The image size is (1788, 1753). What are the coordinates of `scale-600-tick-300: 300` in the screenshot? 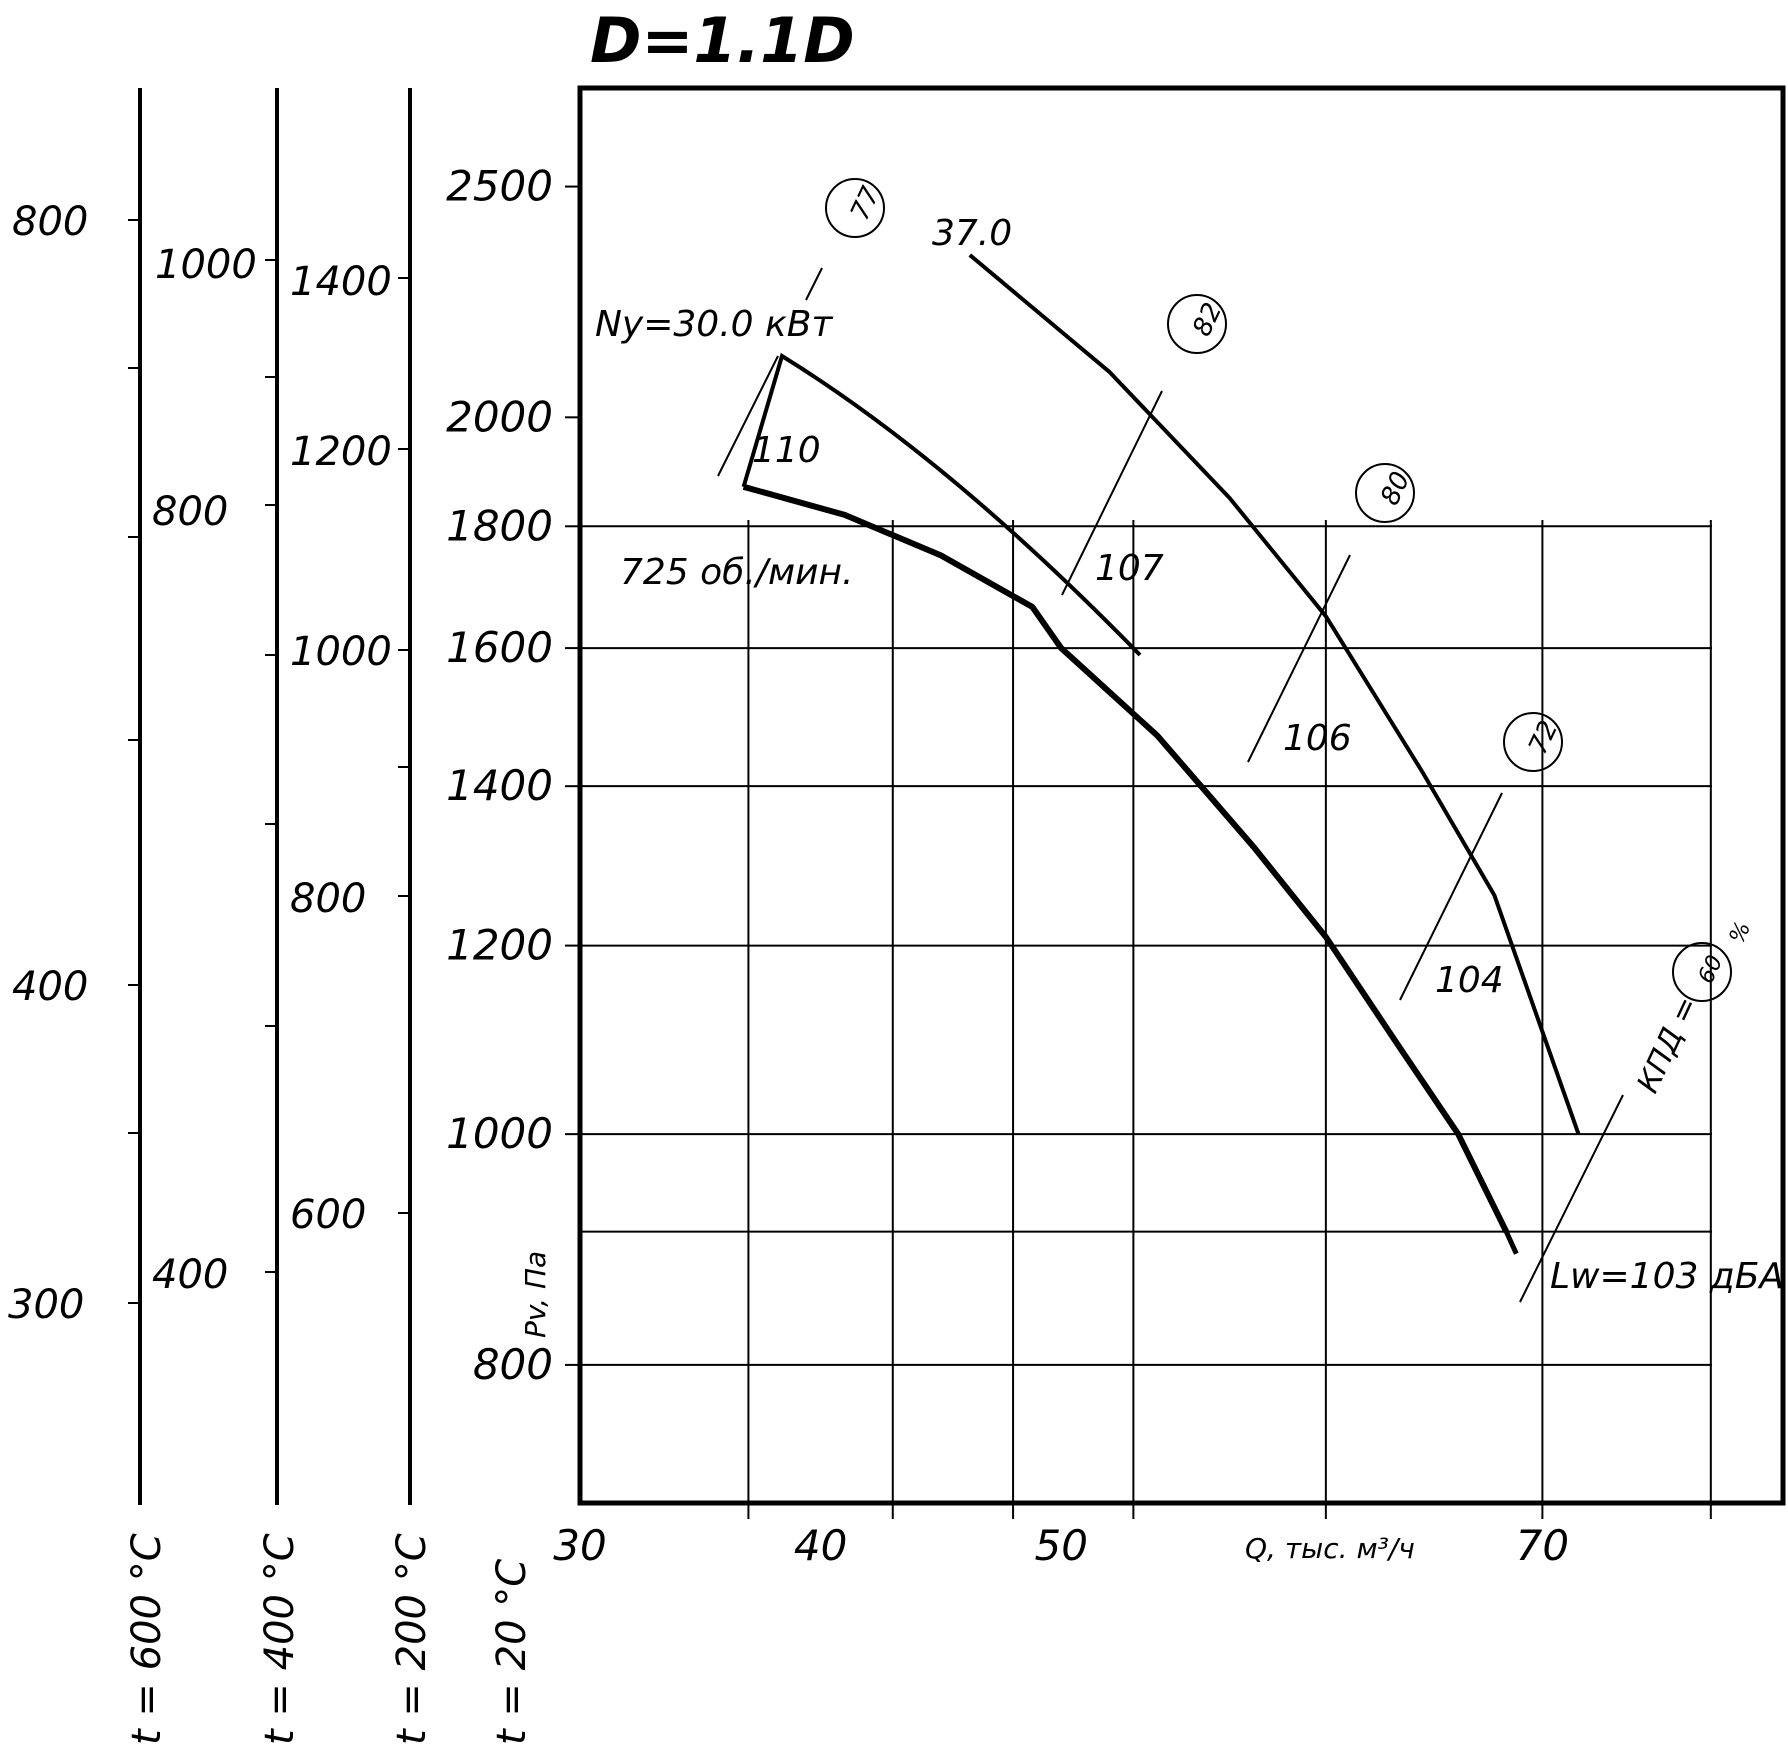 It's located at (46, 1305).